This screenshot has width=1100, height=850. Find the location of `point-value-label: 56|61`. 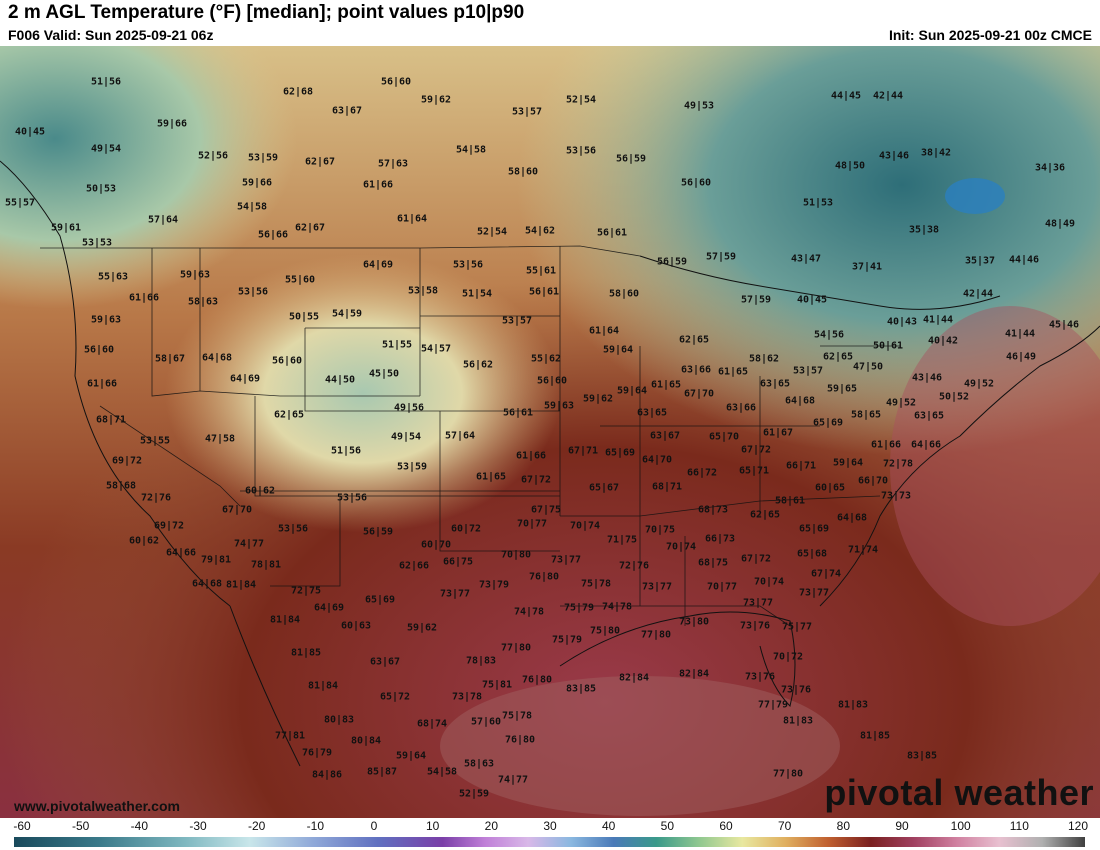

point-value-label: 56|61 is located at coordinates (612, 233).